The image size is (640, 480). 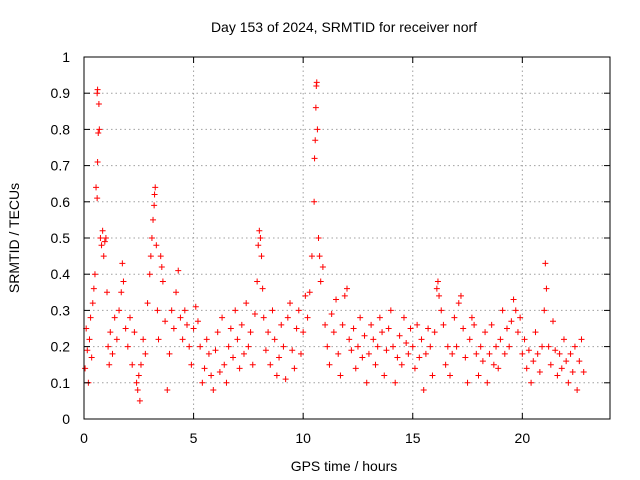 I want to click on y-tick-label: 0.5, so click(x=61, y=238).